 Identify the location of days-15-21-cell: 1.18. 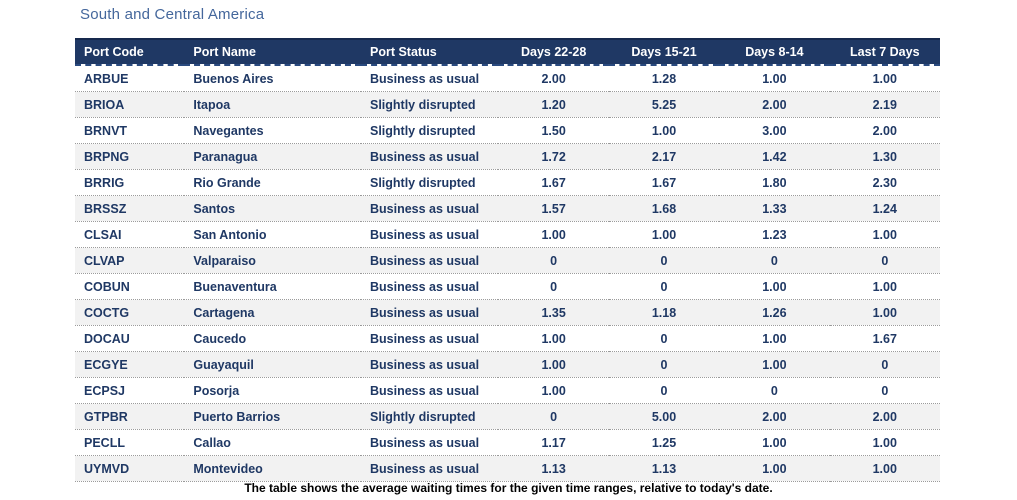
(664, 312).